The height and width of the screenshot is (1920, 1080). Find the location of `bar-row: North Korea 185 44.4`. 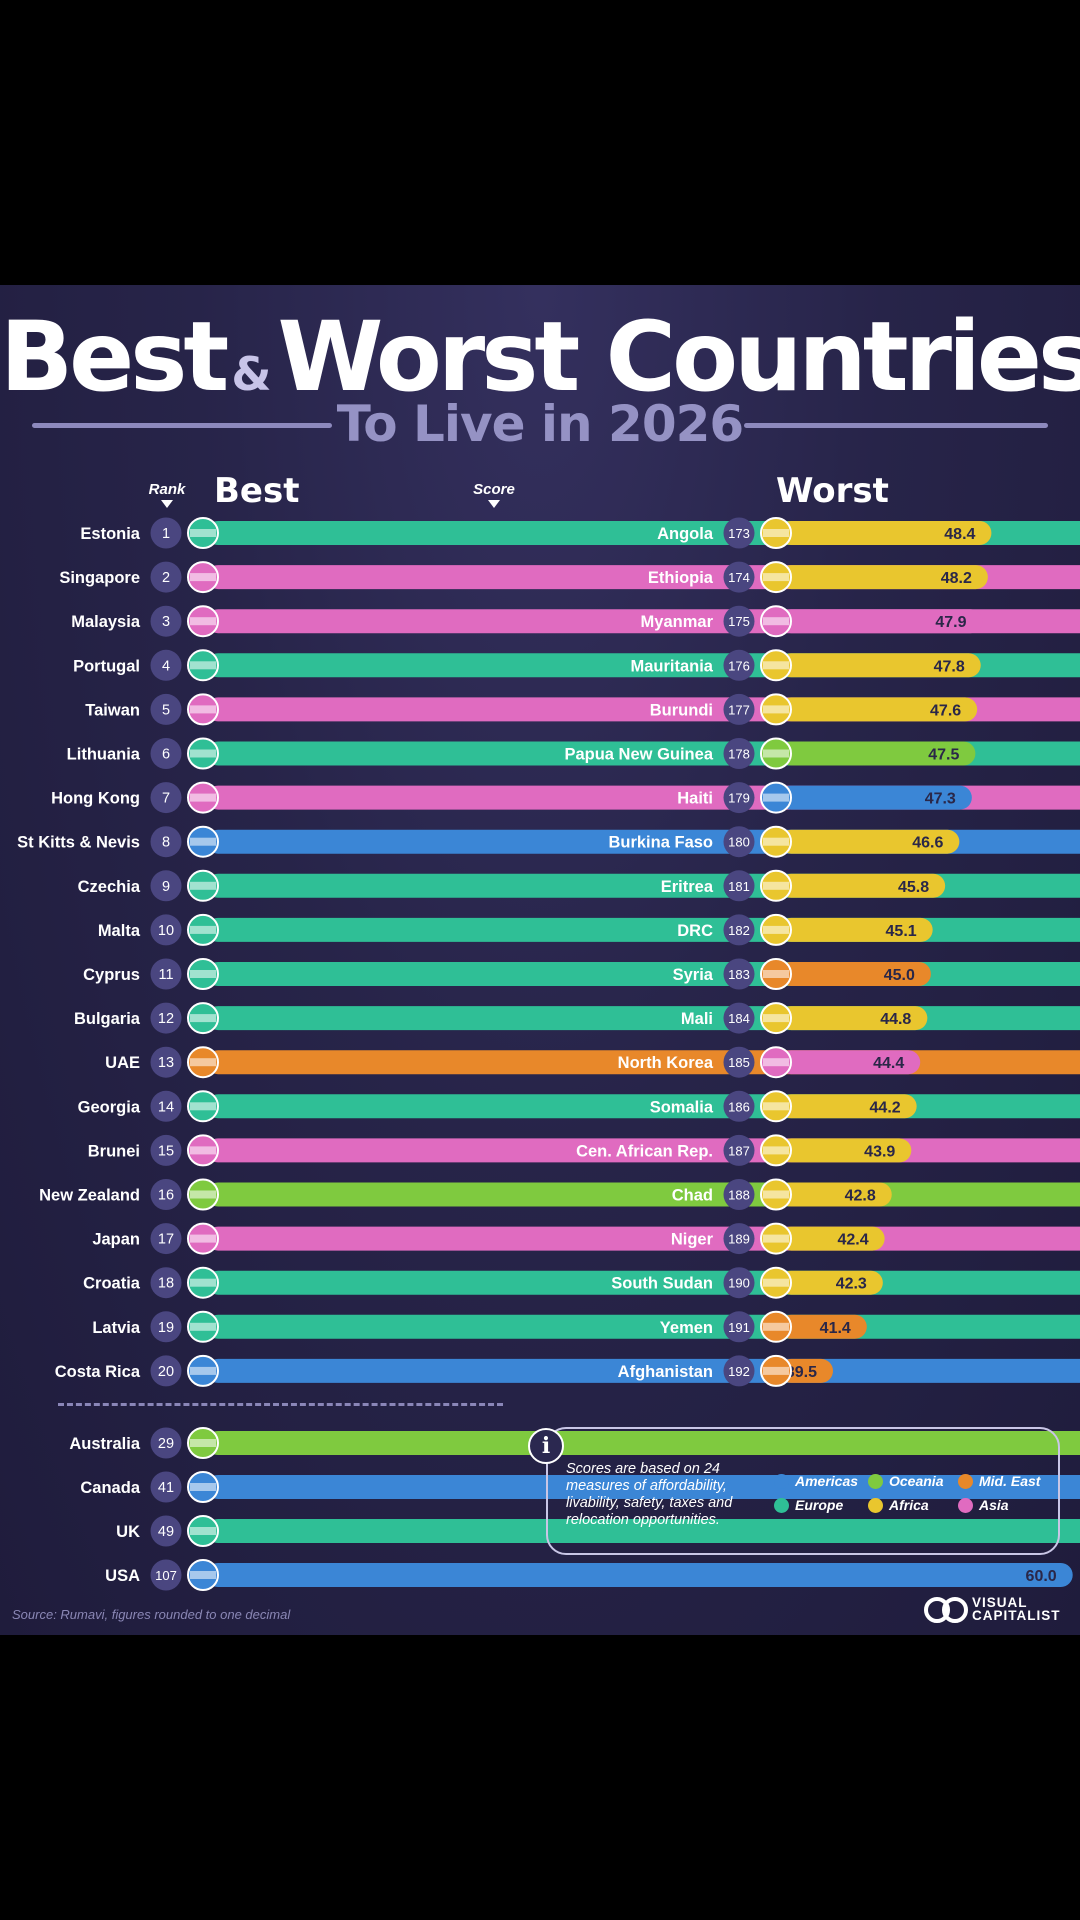

bar-row: North Korea 185 44.4 is located at coordinates (769, 1062).